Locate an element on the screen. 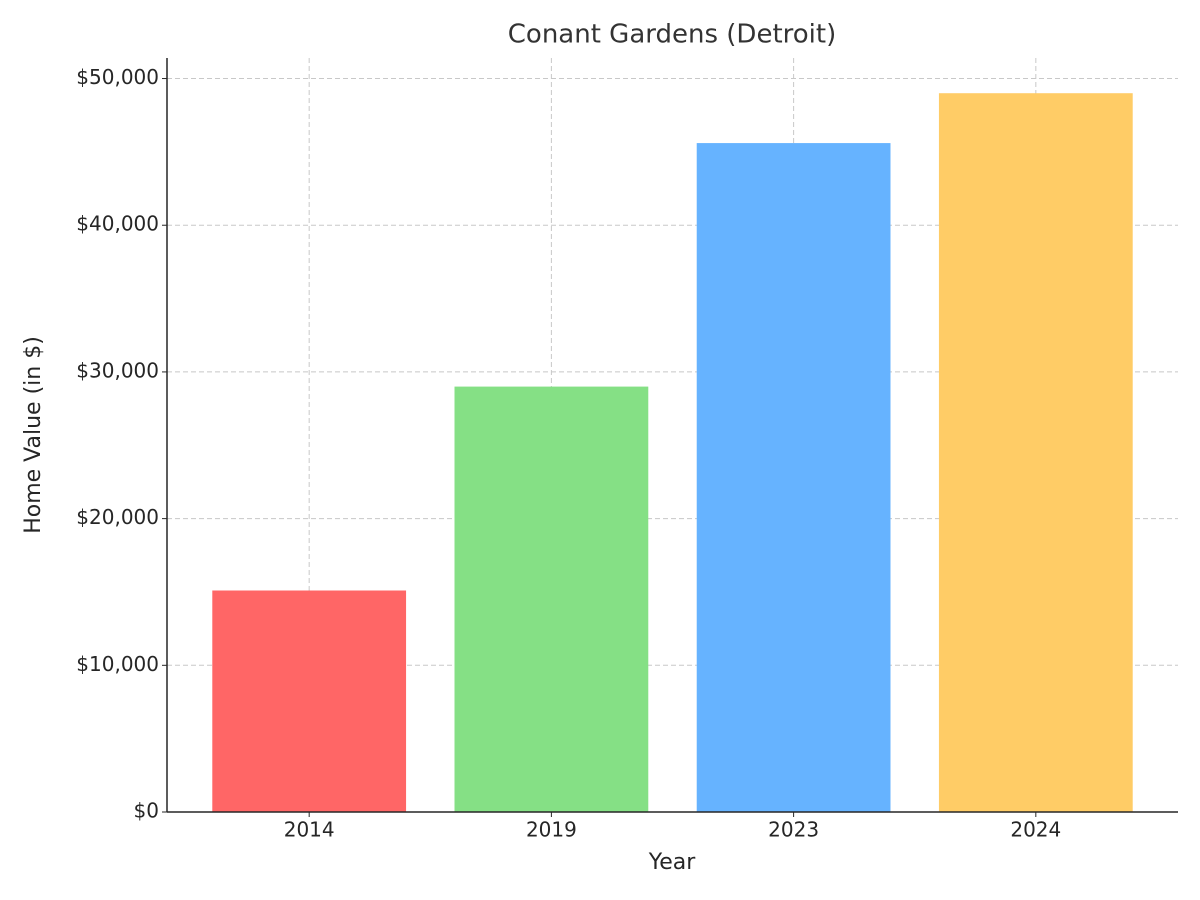  x-tick-label: 2024 is located at coordinates (1035, 830).